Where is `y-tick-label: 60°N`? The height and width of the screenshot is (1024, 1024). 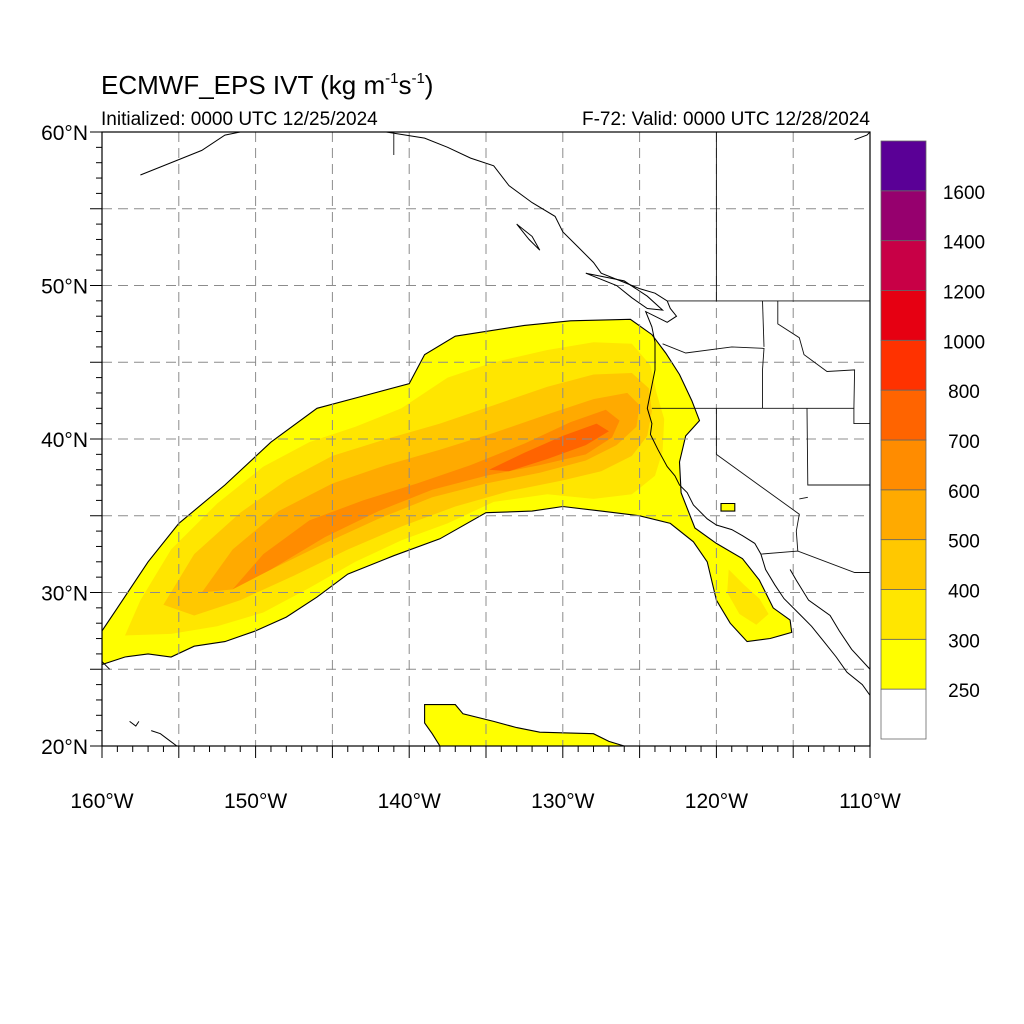
y-tick-label: 60°N is located at coordinates (64, 133).